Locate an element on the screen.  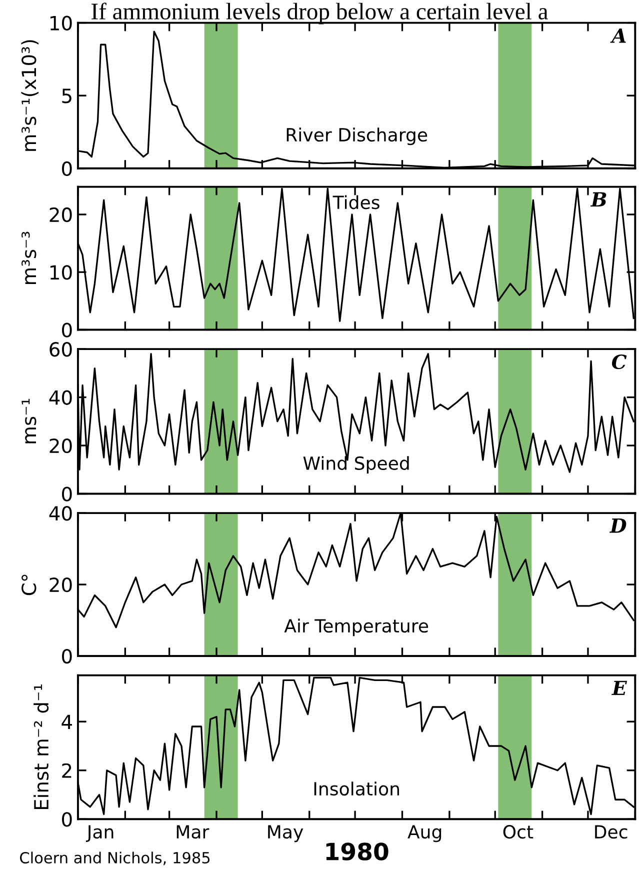
x-axis-title: 1980 is located at coordinates (357, 851).